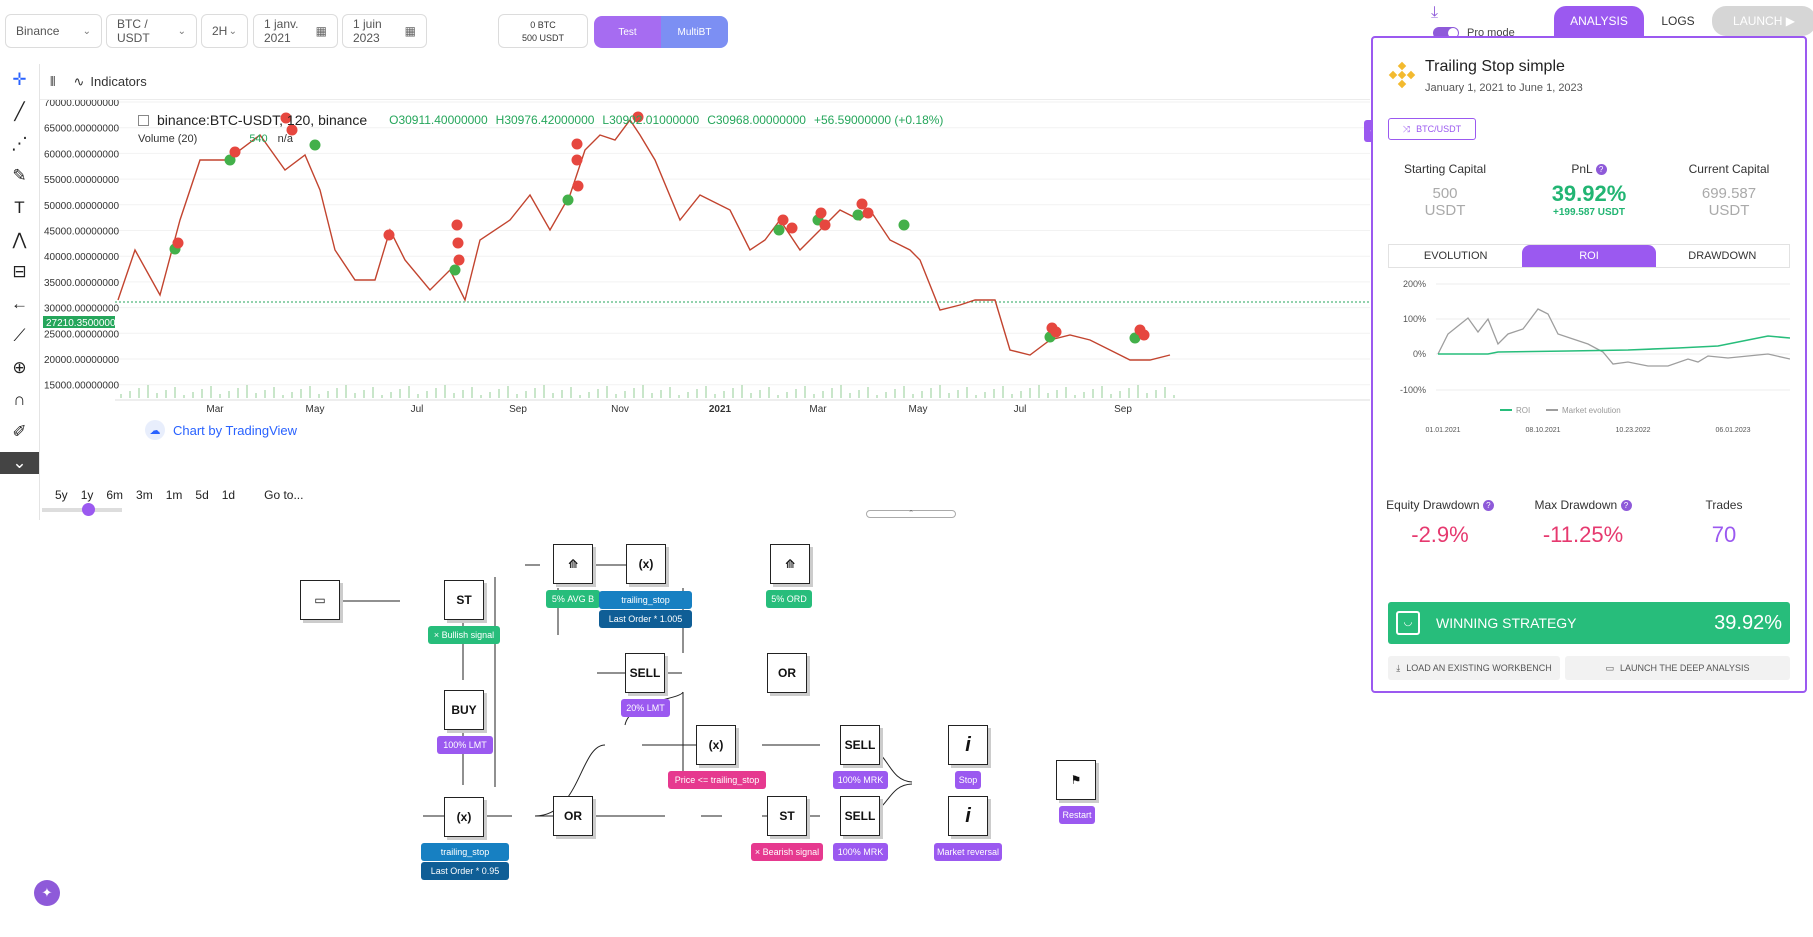  I want to click on ruler-icon: ⟋, so click(19, 335).